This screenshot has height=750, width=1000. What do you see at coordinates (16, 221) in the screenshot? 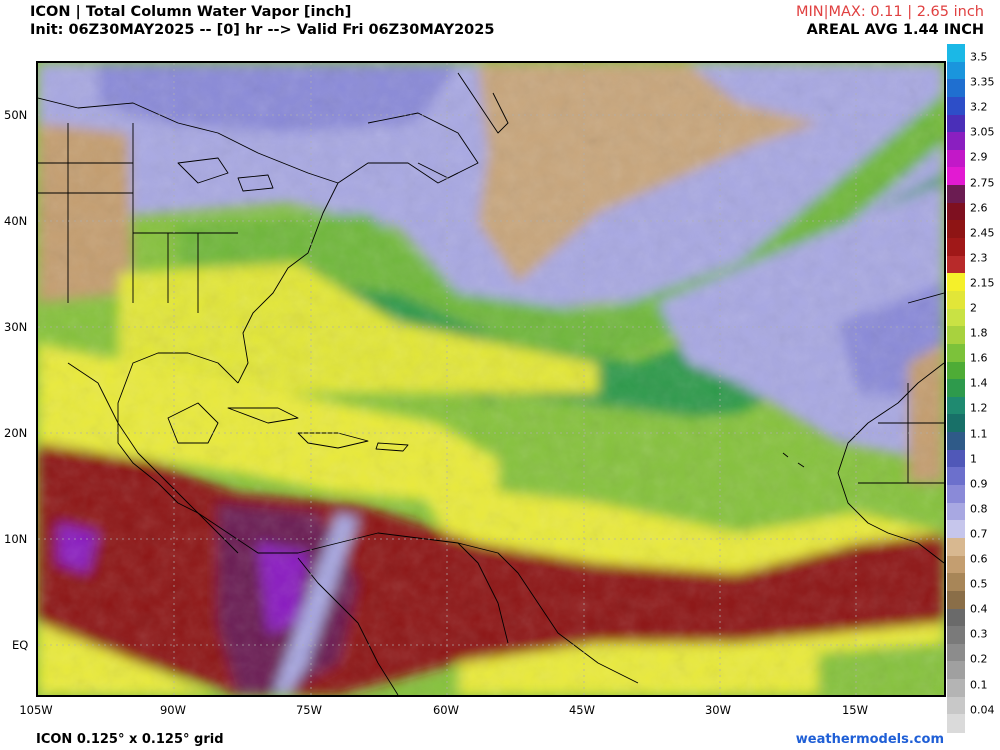
I see `lat-label-40n: 40N` at bounding box center [16, 221].